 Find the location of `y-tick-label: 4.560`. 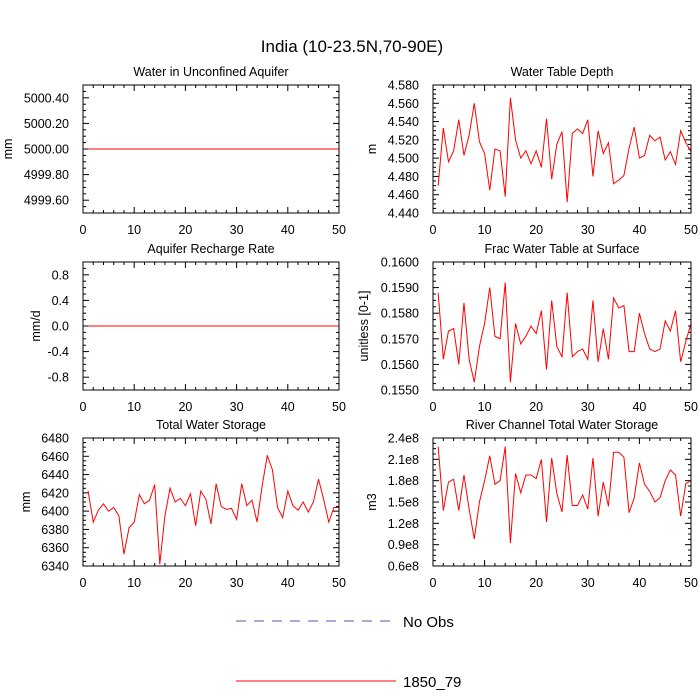

y-tick-label: 4.560 is located at coordinates (403, 104).